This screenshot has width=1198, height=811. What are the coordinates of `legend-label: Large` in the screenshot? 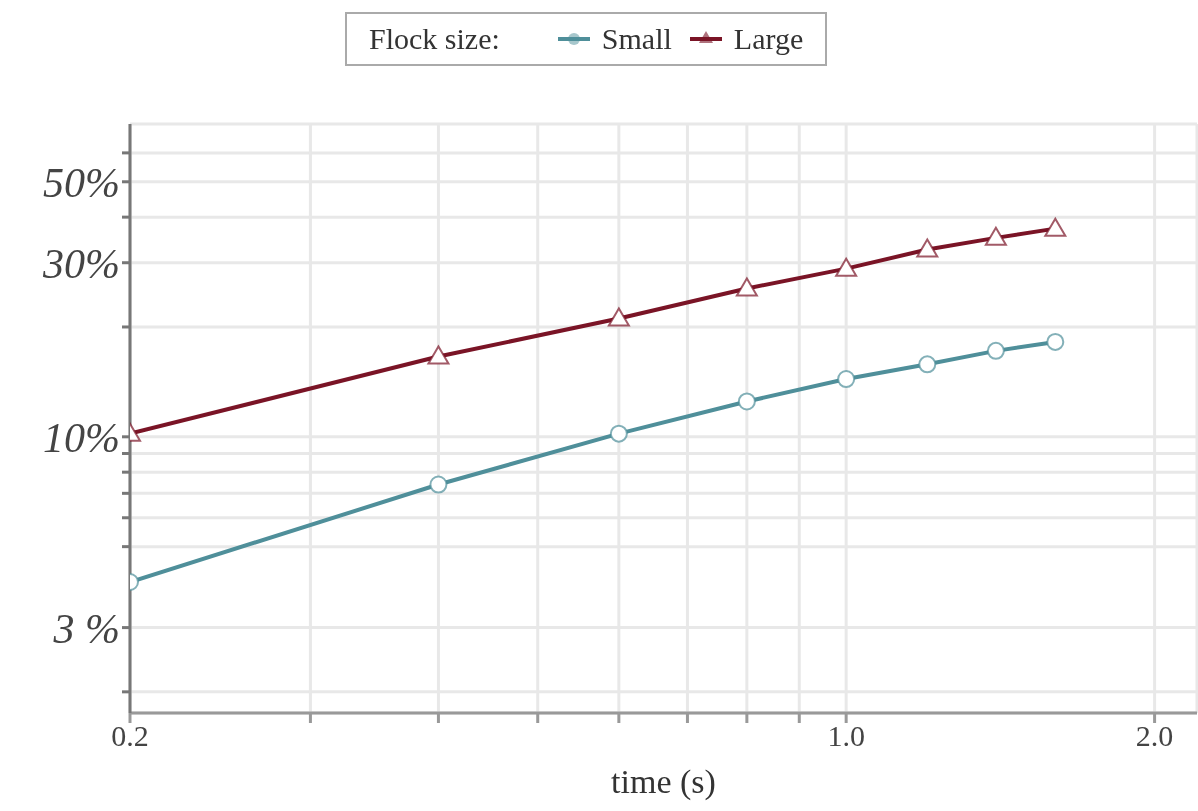 It's located at (768, 39).